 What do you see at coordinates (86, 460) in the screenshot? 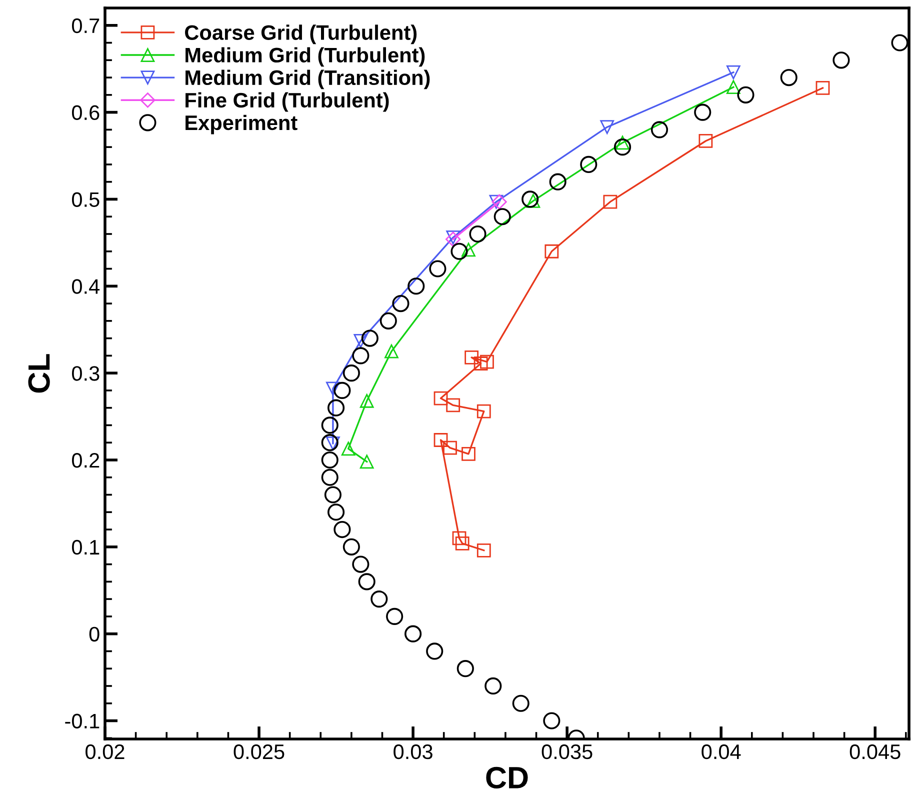
I see `y-tick-label: 0.2` at bounding box center [86, 460].